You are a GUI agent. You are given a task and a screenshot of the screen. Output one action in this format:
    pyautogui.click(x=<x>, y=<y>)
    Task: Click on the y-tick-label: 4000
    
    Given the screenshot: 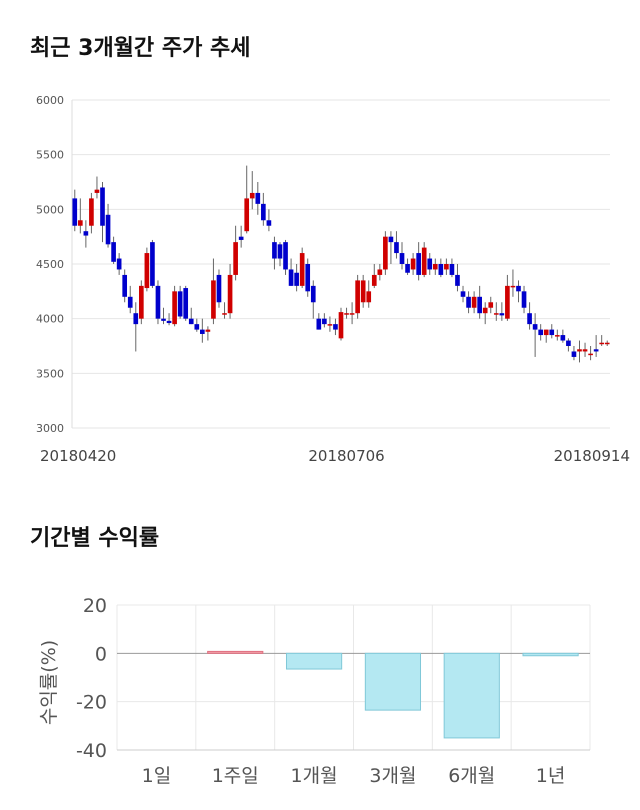 What is the action you would take?
    pyautogui.click(x=50, y=319)
    